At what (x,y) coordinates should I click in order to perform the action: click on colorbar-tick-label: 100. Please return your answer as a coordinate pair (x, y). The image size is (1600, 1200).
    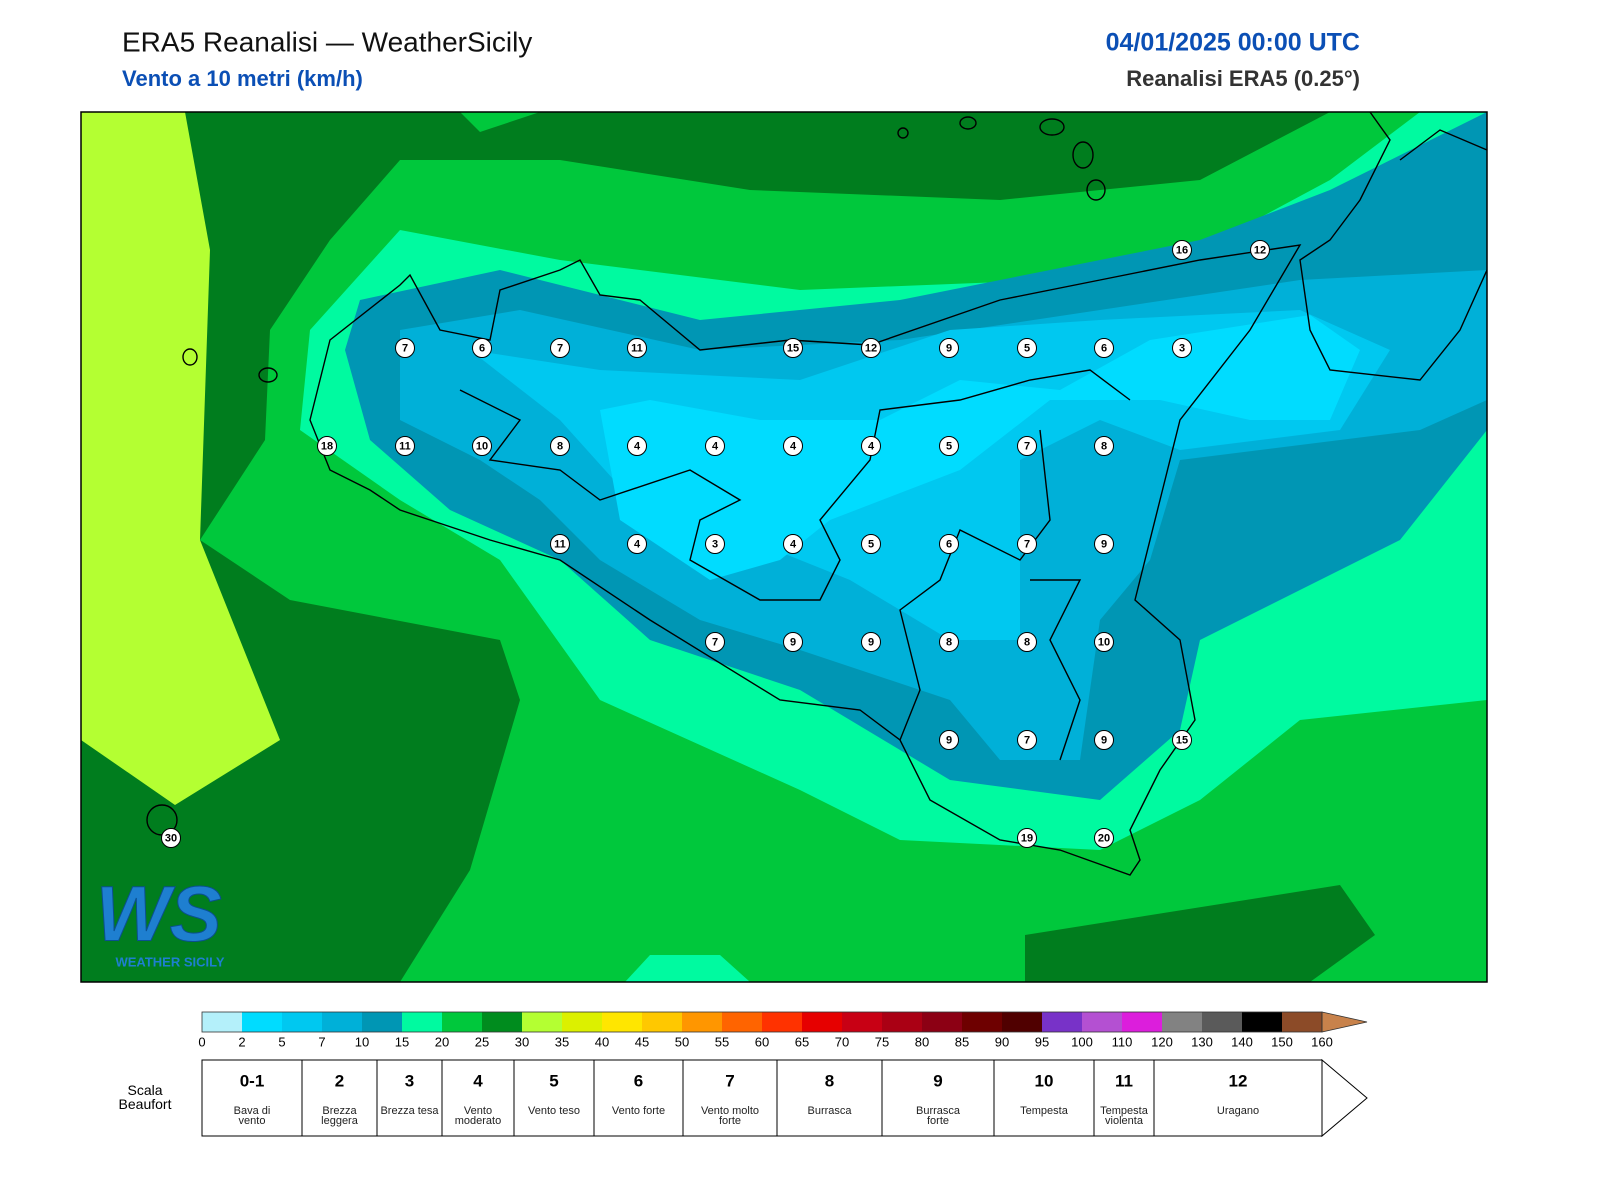
    Looking at the image, I should click on (1082, 1041).